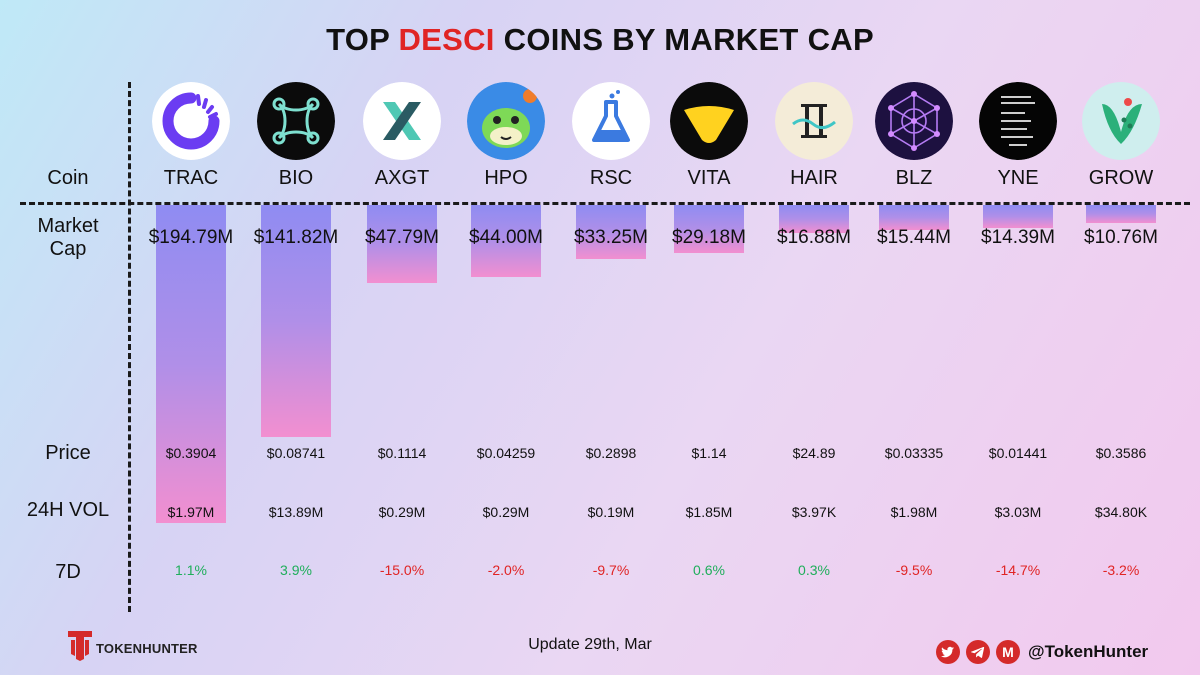  What do you see at coordinates (1121, 453) in the screenshot?
I see `price-value: $0.3586` at bounding box center [1121, 453].